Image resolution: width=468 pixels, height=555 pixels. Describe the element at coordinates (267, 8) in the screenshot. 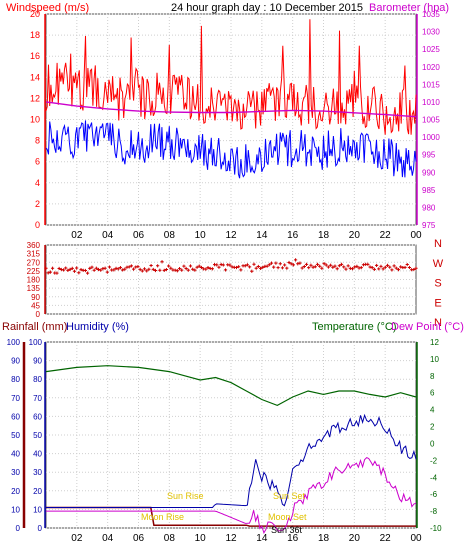

I see `chart-title: 24 hour graph day : 10 December 2015` at that location.